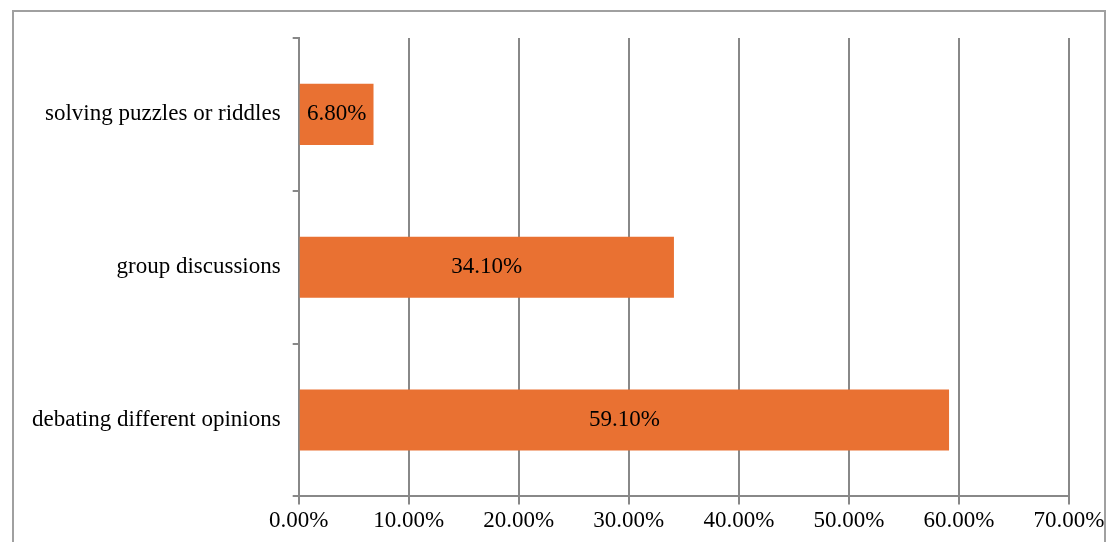 Image resolution: width=1109 pixels, height=542 pixels. What do you see at coordinates (629, 520) in the screenshot?
I see `x-tick-label: 30.00%` at bounding box center [629, 520].